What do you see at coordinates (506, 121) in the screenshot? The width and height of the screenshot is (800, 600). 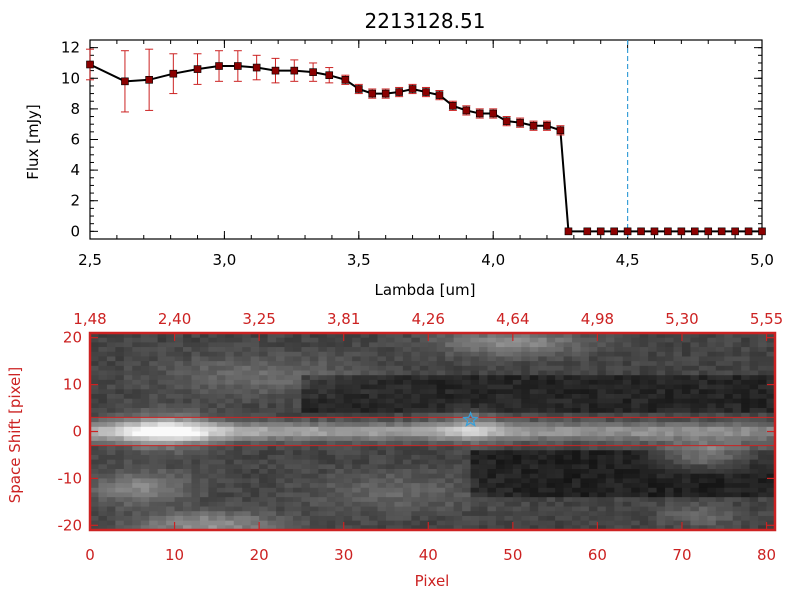 I see `data-point` at bounding box center [506, 121].